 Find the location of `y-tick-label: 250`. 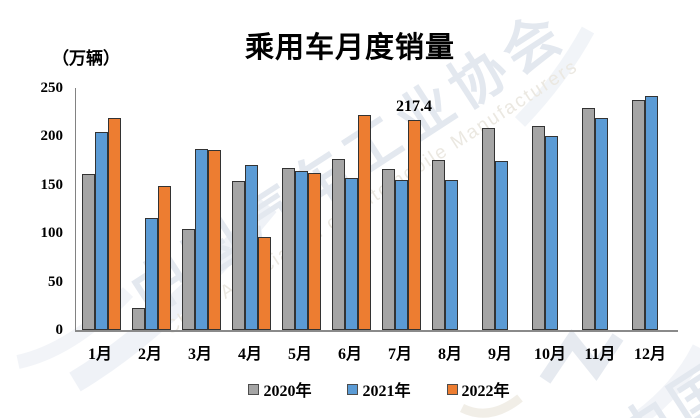

y-tick-label: 250 is located at coordinates (52, 88).